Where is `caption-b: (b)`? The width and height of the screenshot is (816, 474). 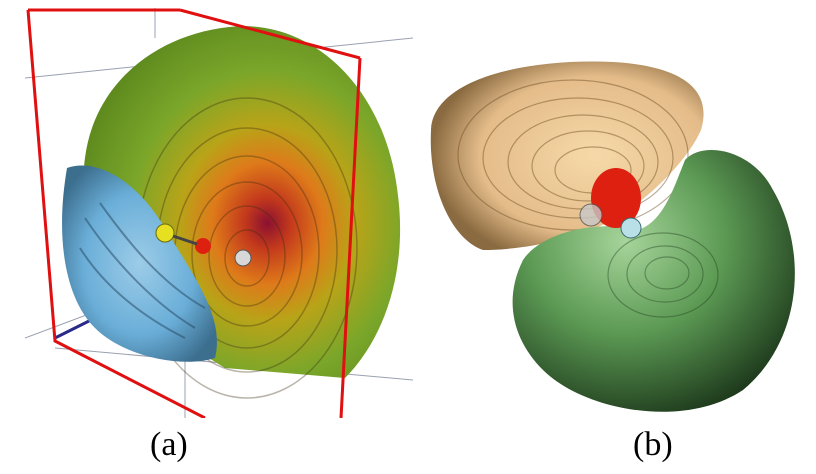 caption-b: (b) is located at coordinates (653, 444).